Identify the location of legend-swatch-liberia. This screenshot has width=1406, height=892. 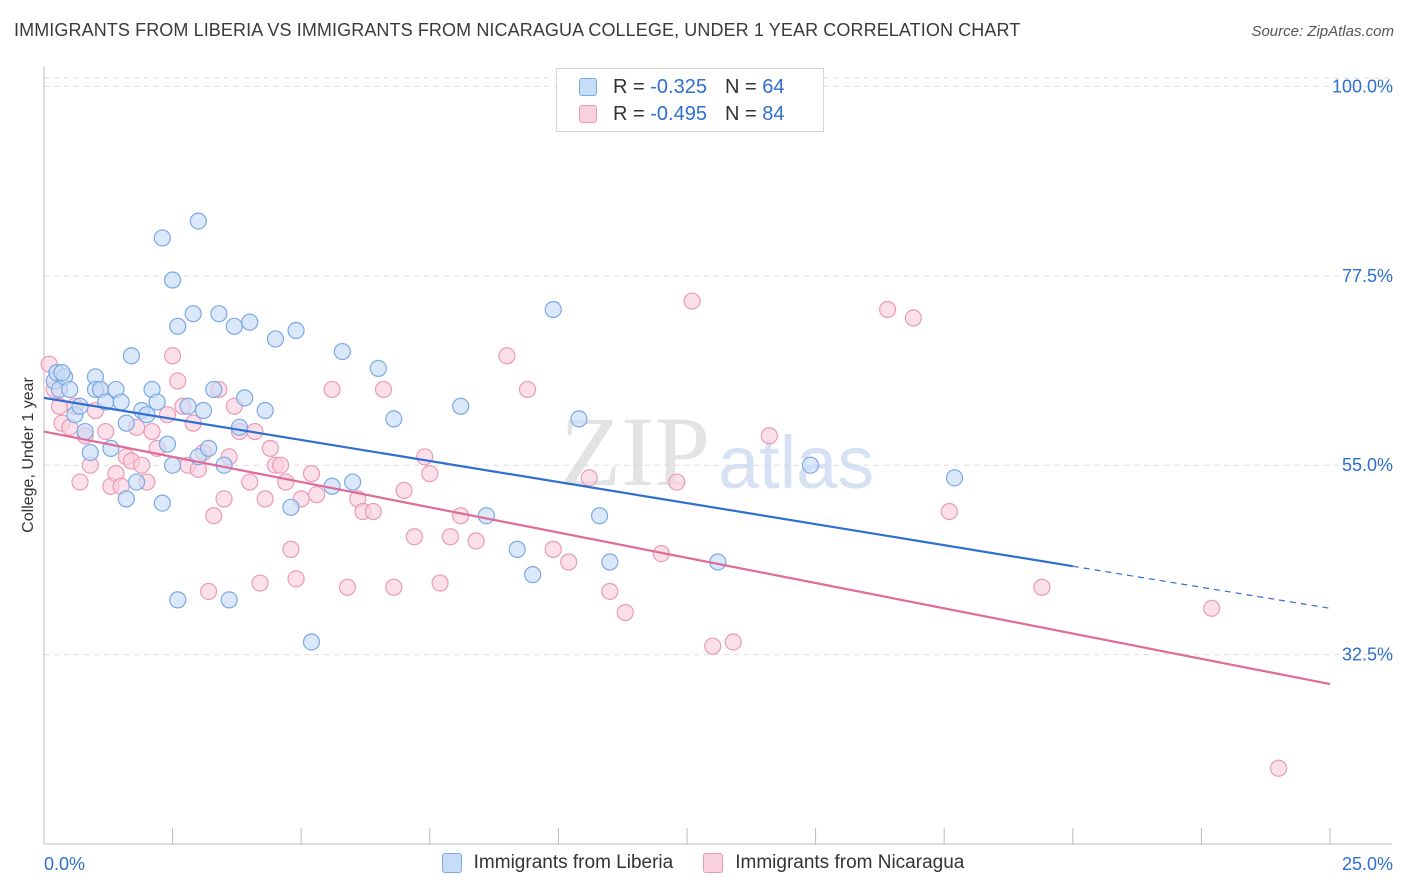
(588, 87).